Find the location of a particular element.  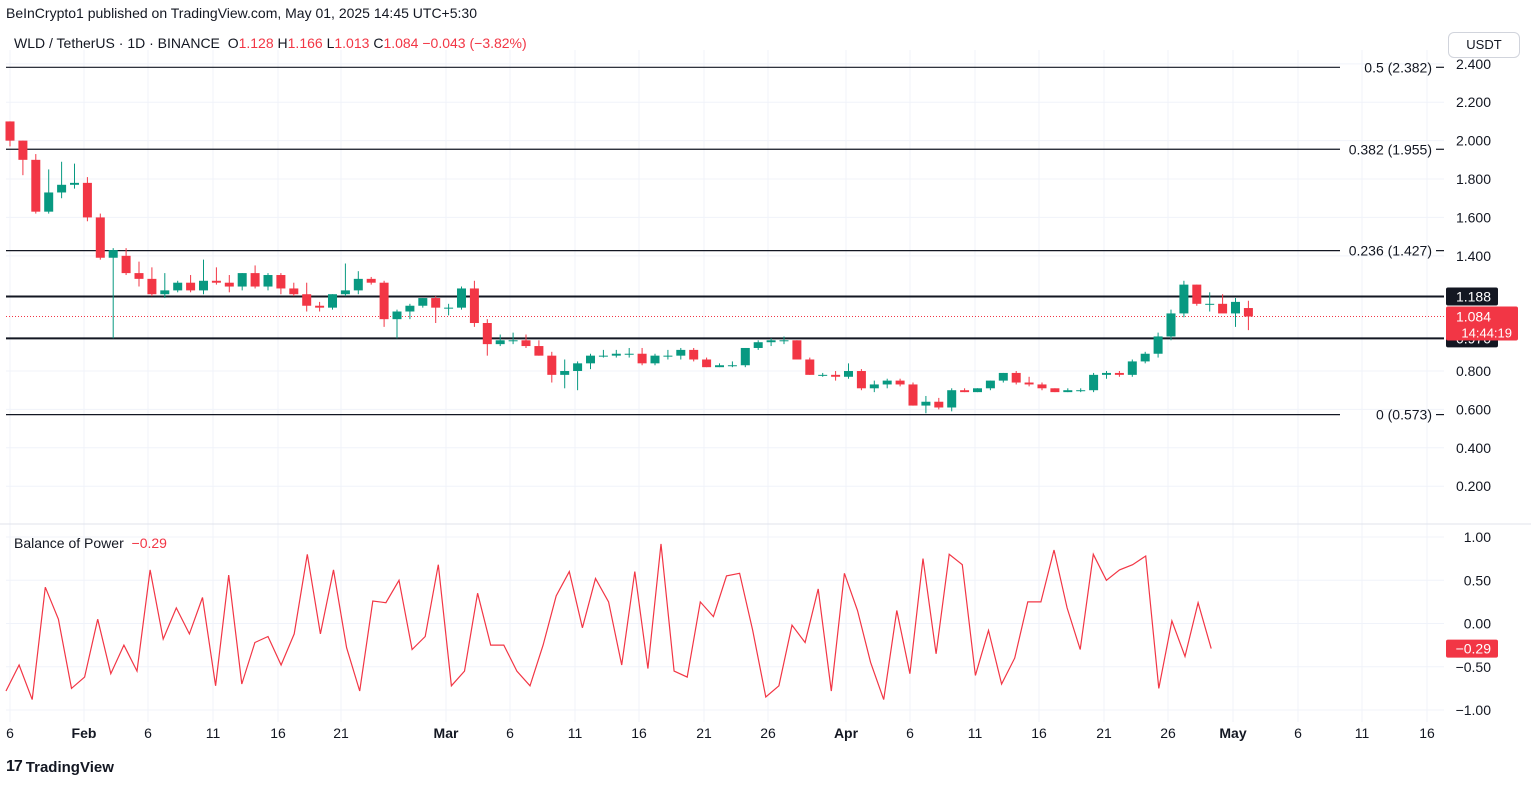

last-price-label: 1.084 is located at coordinates (1473, 316).